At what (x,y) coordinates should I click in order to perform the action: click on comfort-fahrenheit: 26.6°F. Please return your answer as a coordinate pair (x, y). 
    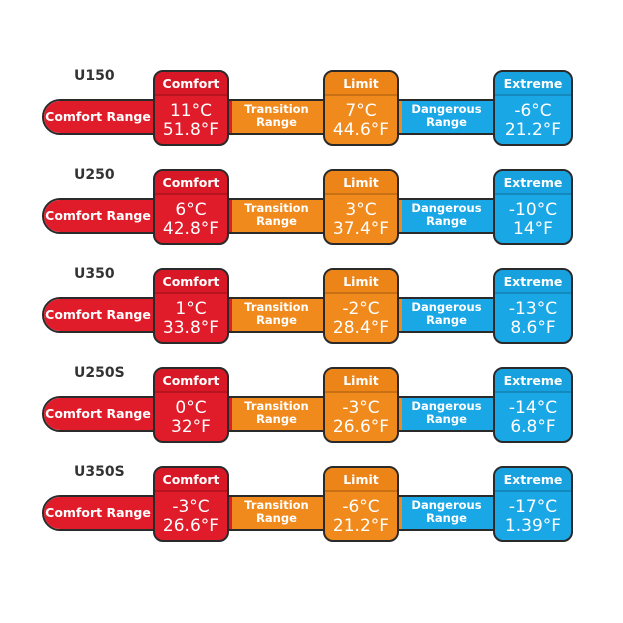
    Looking at the image, I should click on (191, 526).